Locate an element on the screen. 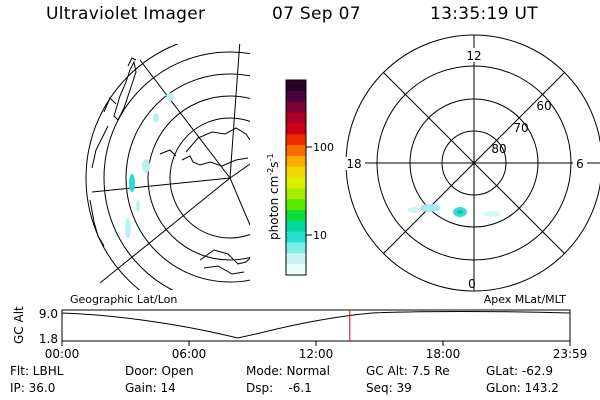  altitude-curve is located at coordinates (316, 325).